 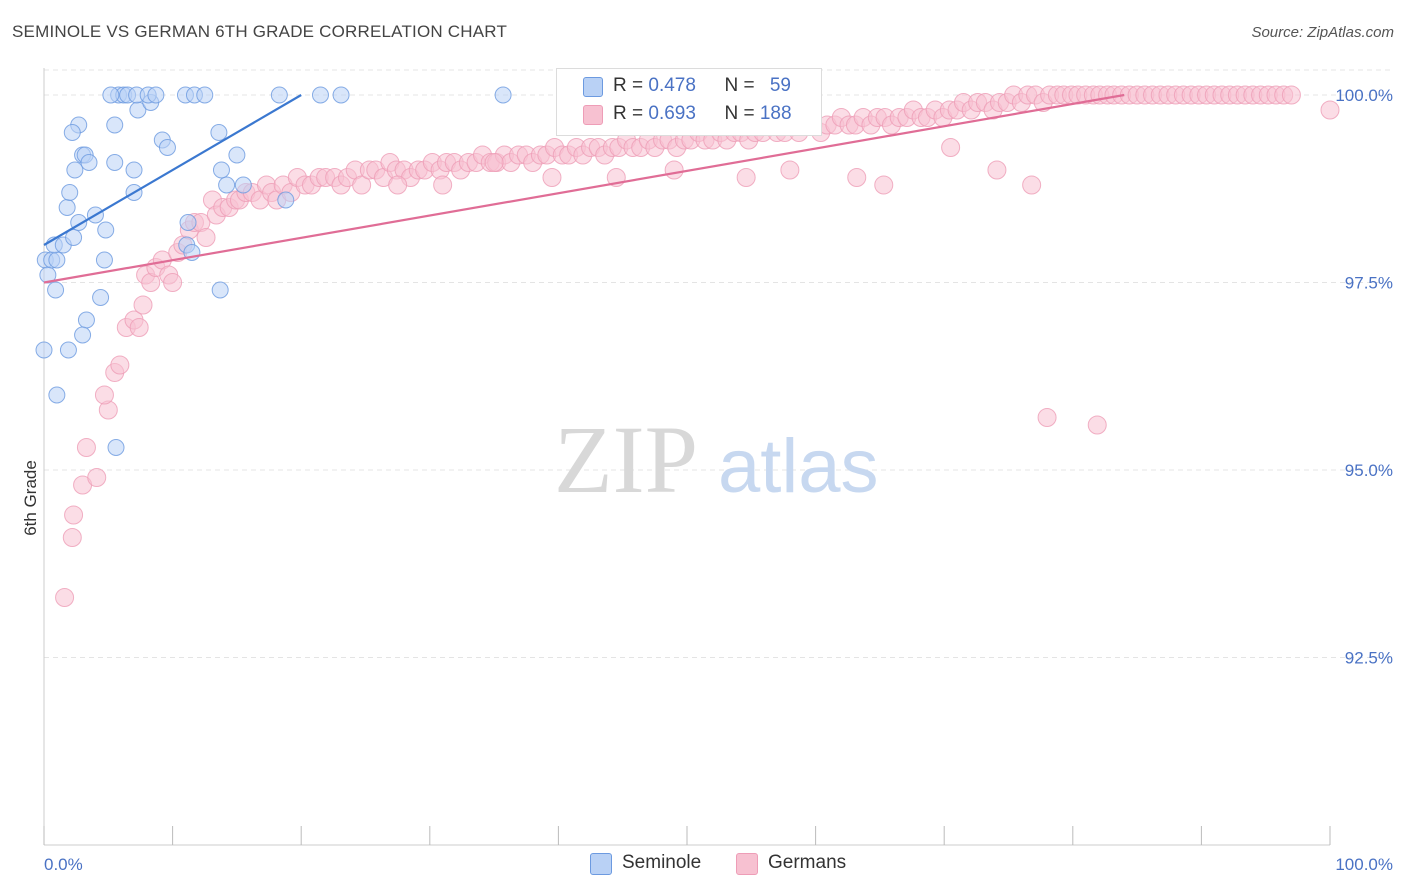 What do you see at coordinates (626, 459) in the screenshot?
I see `watermark-zip: ZIP` at bounding box center [626, 459].